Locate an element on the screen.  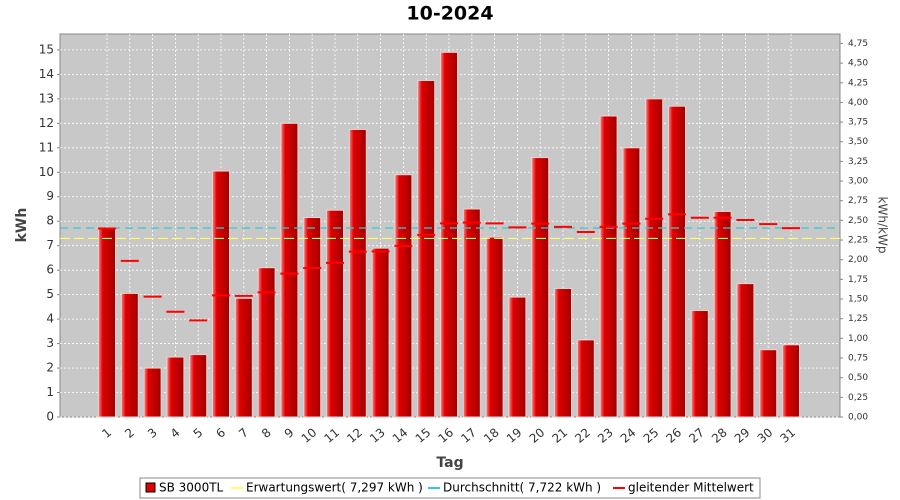
y-tick-label: 13 is located at coordinates (46, 98).